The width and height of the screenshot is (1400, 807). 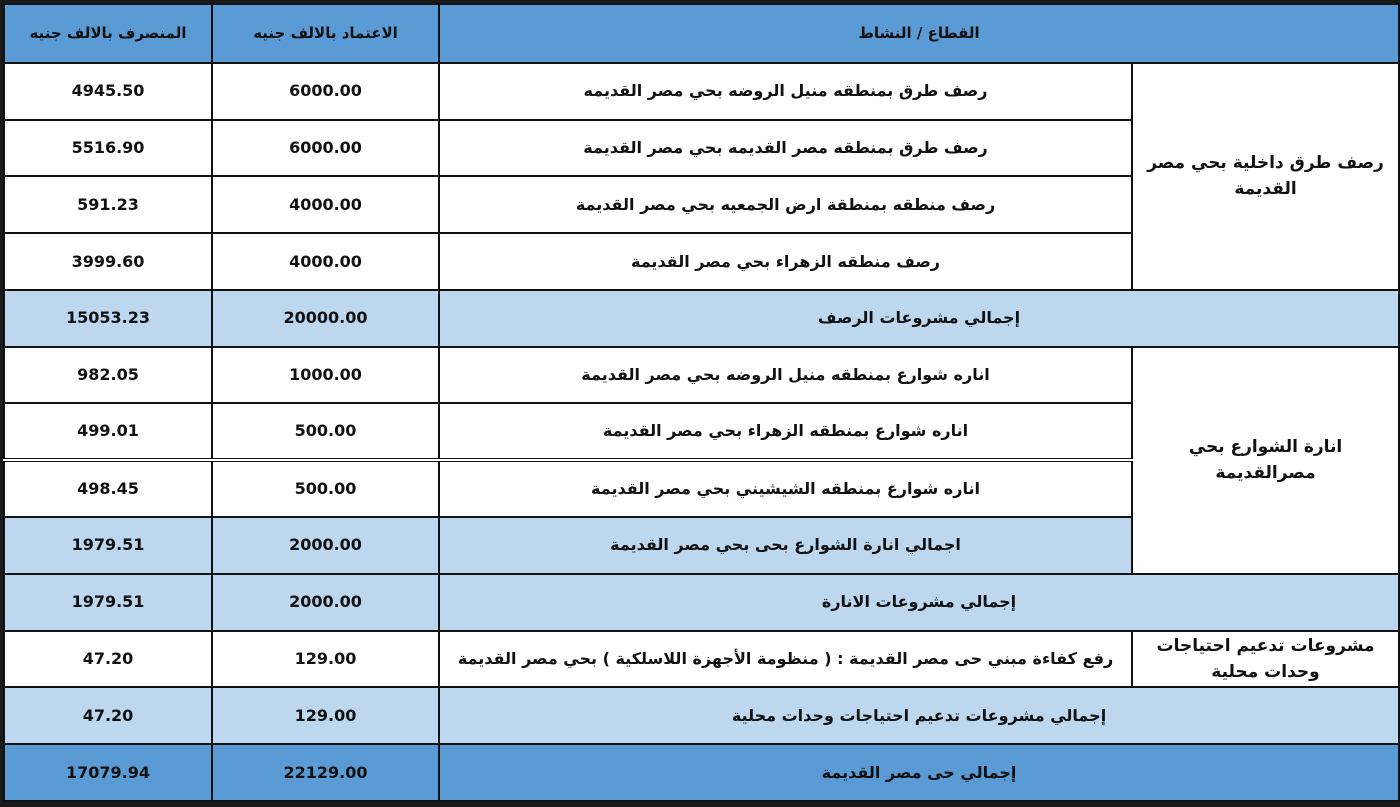 I want to click on total-spent: 47.20, so click(x=108, y=716).